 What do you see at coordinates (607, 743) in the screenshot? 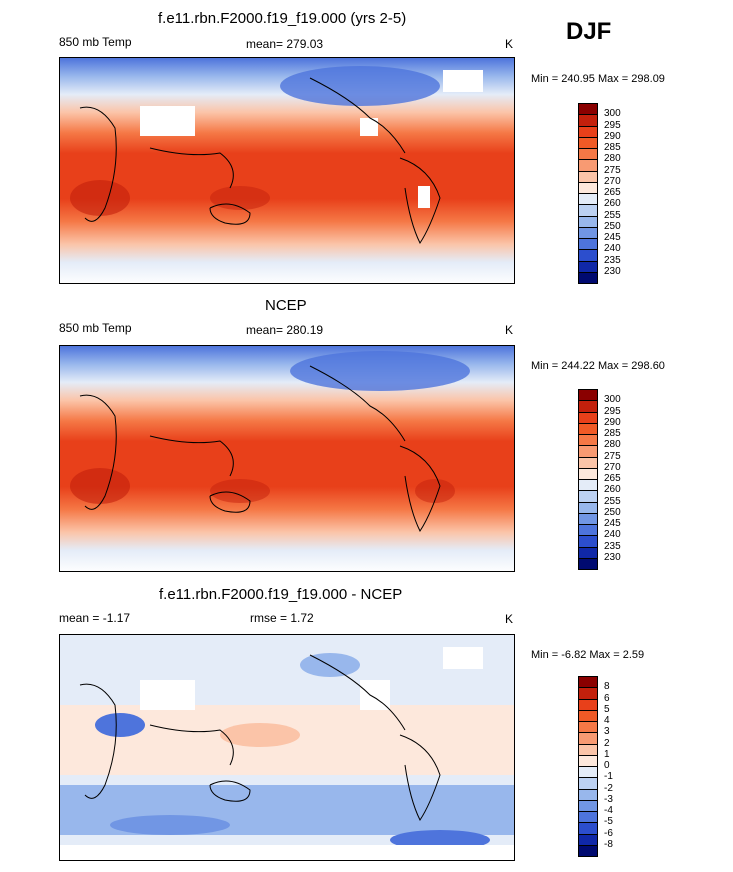
I see `colorbar-label: 2` at bounding box center [607, 743].